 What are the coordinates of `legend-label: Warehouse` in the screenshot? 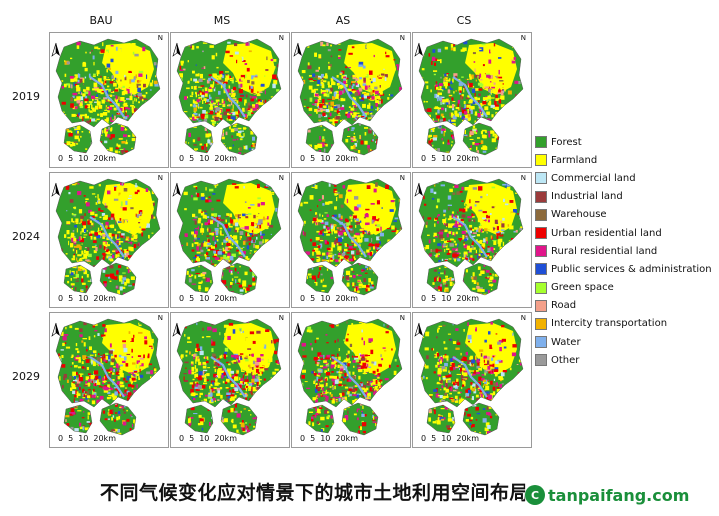 It's located at (579, 215).